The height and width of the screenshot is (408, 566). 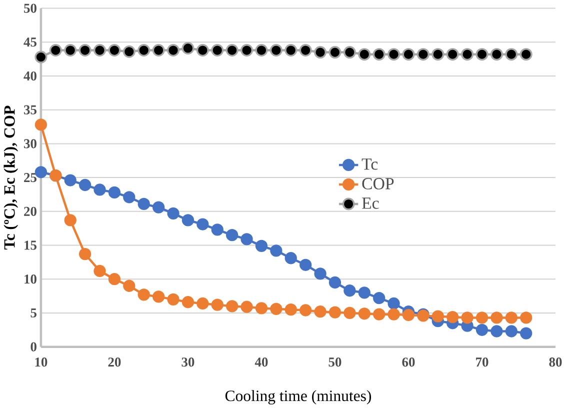 I want to click on y-tick-label: 20, so click(x=30, y=211).